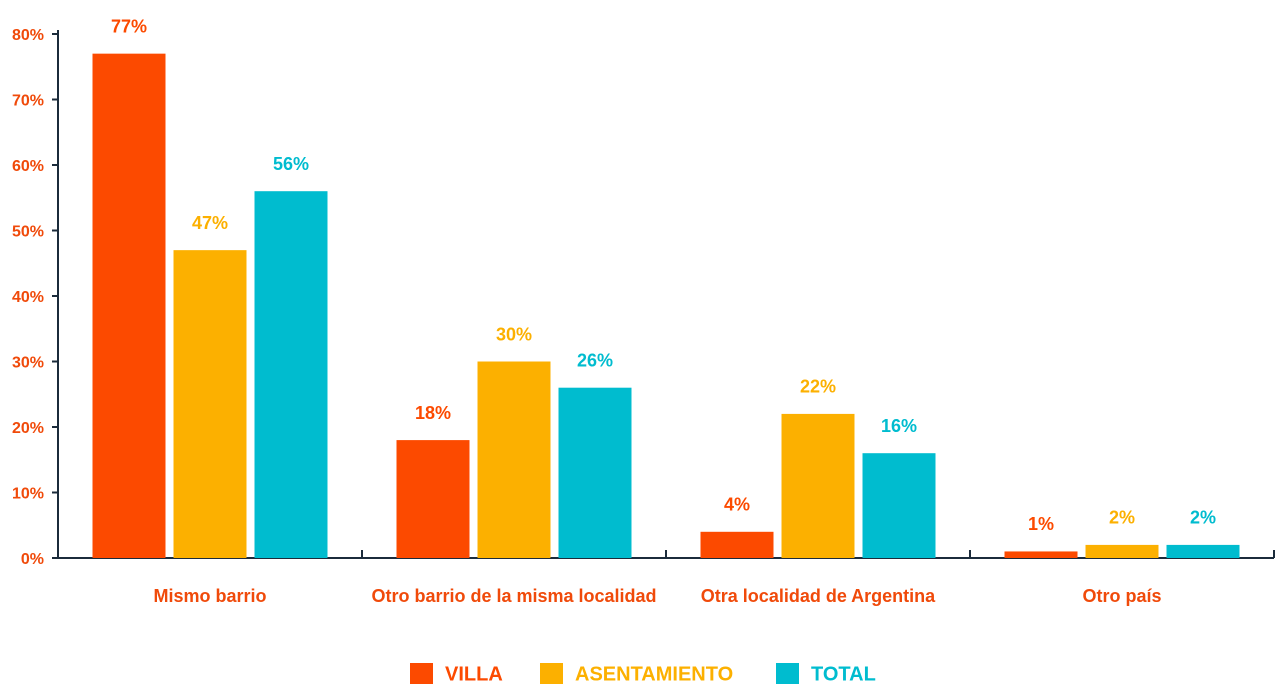 This screenshot has height=684, width=1277. I want to click on data-label: 4%, so click(737, 505).